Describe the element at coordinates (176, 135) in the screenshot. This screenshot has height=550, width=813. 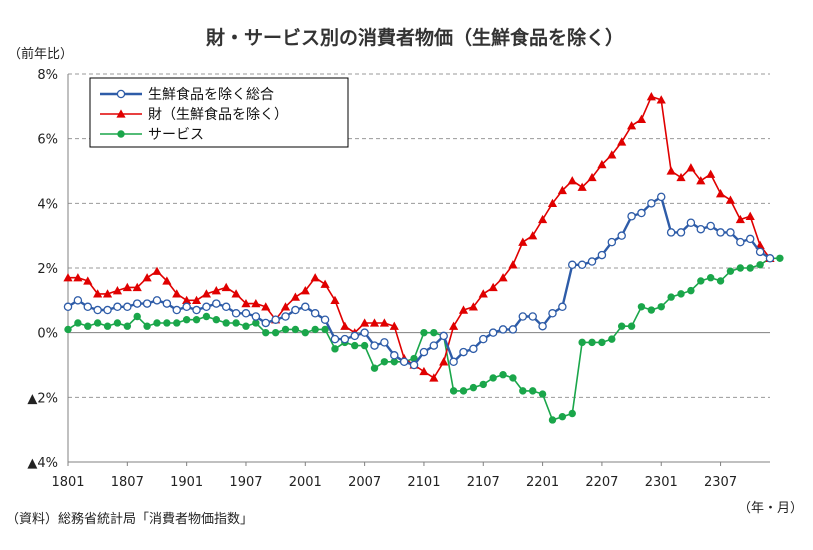
I see `legend-label: サービス` at that location.